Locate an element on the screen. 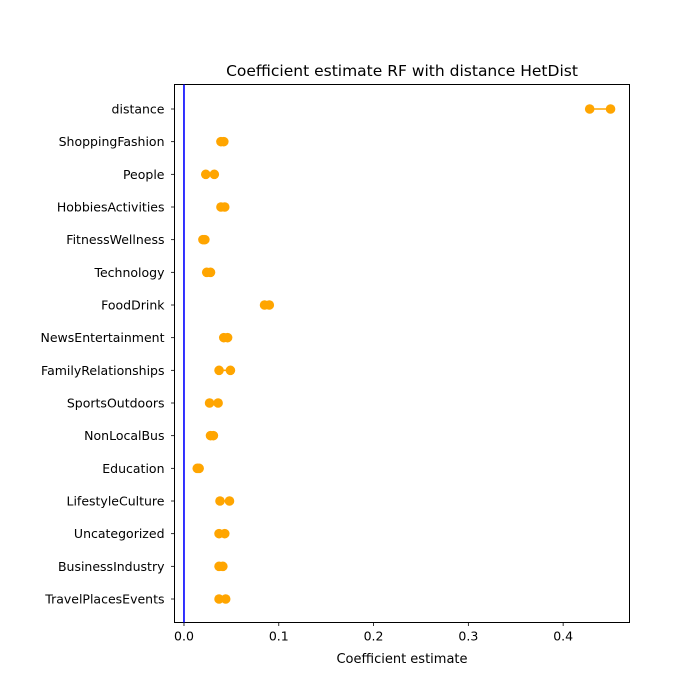 The width and height of the screenshot is (700, 700). y-tick-label: ShoppingFashion is located at coordinates (112, 141).